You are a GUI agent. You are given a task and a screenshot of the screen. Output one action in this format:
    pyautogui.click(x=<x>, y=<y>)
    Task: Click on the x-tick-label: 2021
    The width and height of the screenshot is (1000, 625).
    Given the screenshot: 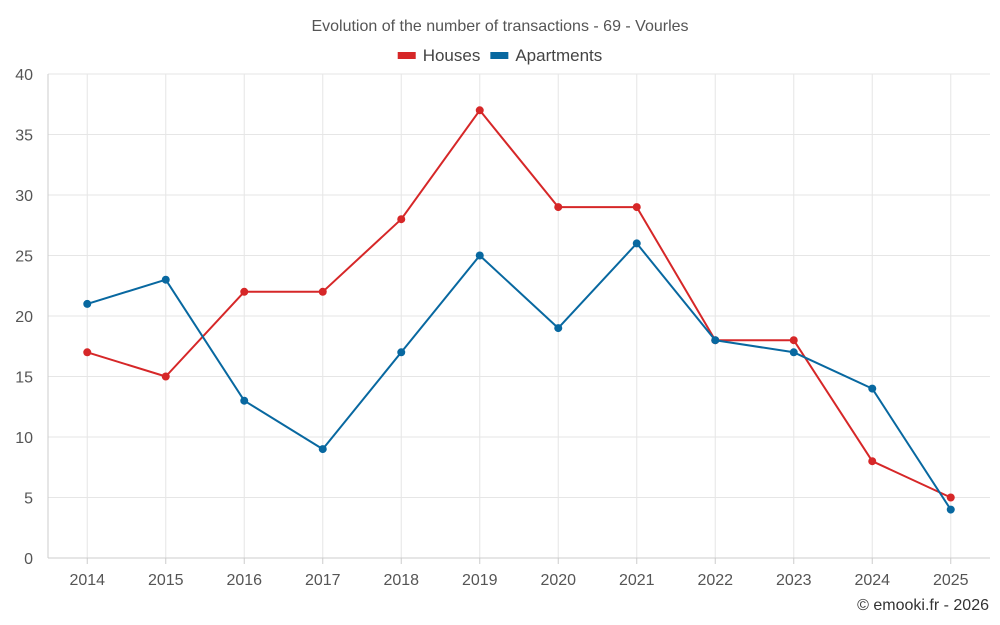 What is the action you would take?
    pyautogui.click(x=637, y=580)
    